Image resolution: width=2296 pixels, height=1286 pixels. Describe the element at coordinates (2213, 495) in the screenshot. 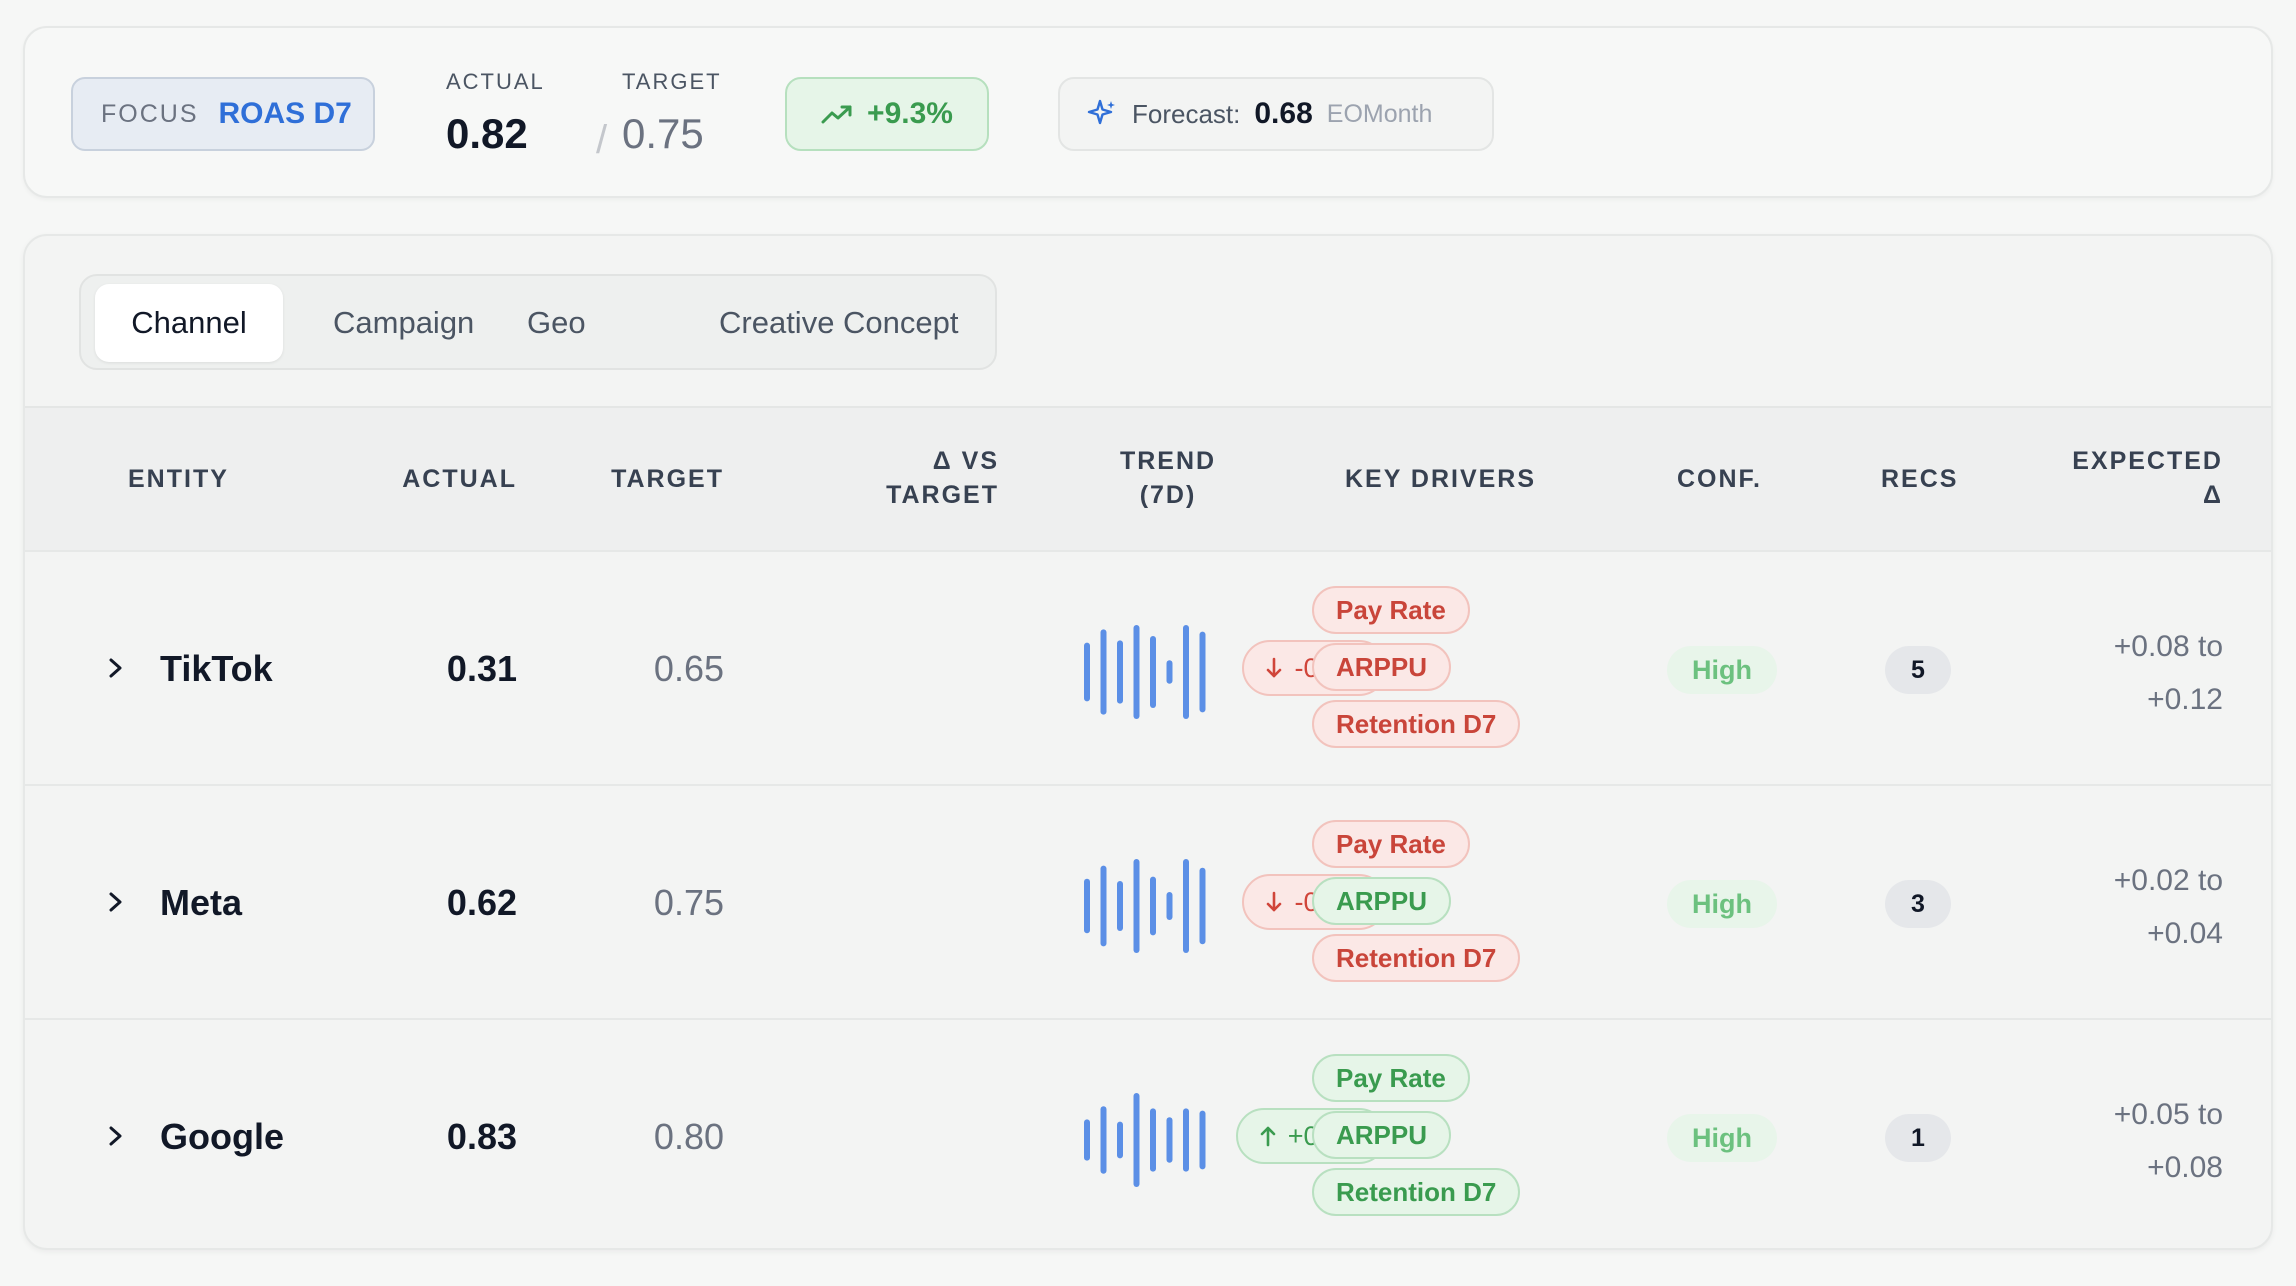

I see `col-expected-line2: Δ` at that location.